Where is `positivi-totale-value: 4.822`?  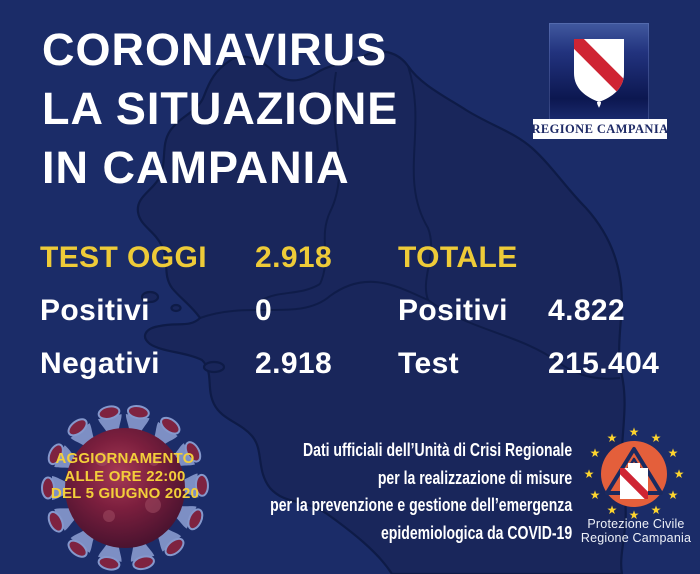
positivi-totale-value: 4.822 is located at coordinates (587, 310).